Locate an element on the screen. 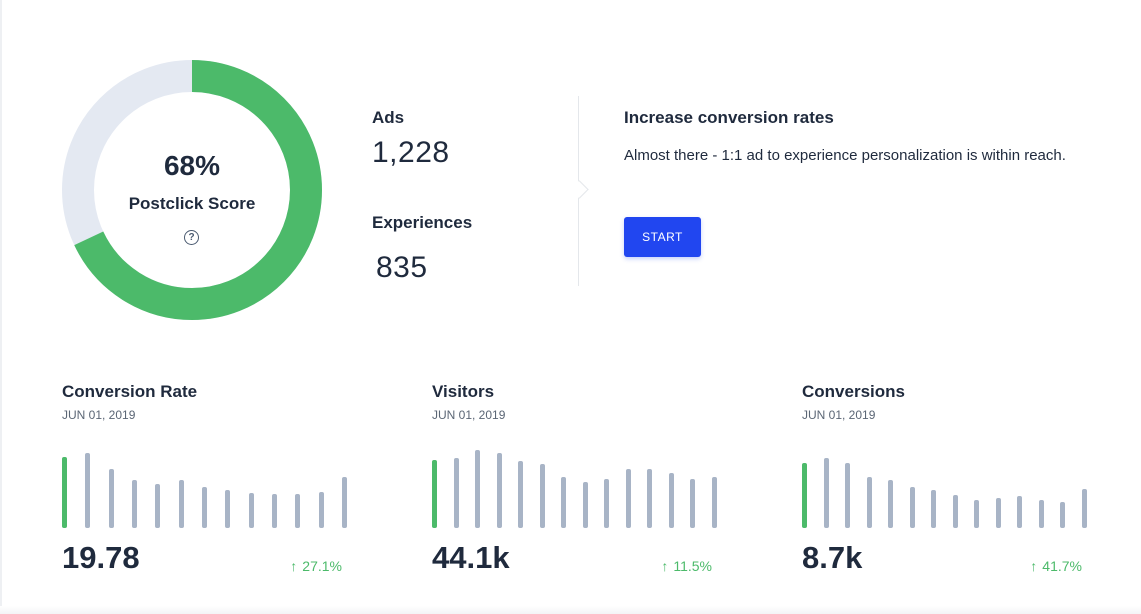 This screenshot has height=614, width=1141. stat-value: 44.1k is located at coordinates (471, 557).